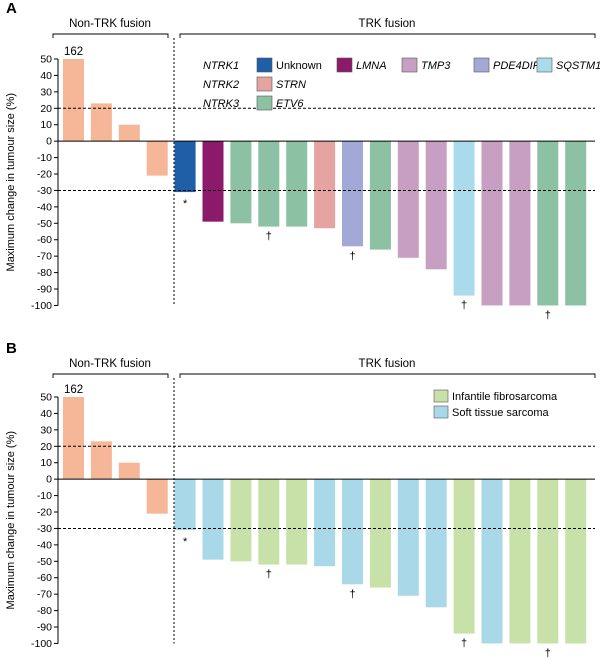 This screenshot has height=660, width=600. What do you see at coordinates (505, 397) in the screenshot?
I see `legend-label: Infantile fibrosarcoma` at bounding box center [505, 397].